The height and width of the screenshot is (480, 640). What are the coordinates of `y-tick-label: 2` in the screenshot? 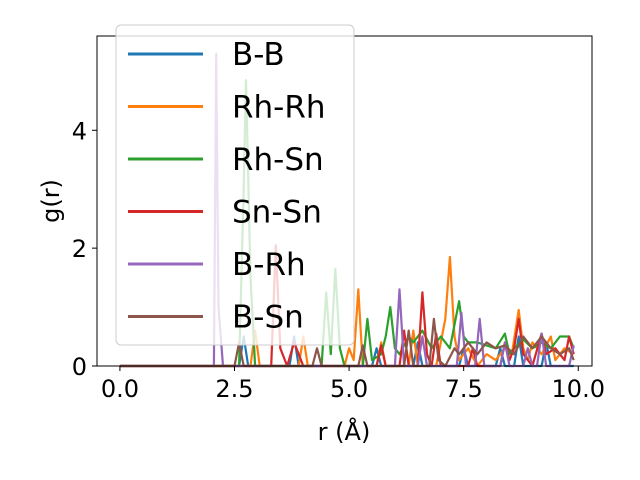 It's located at (79, 249).